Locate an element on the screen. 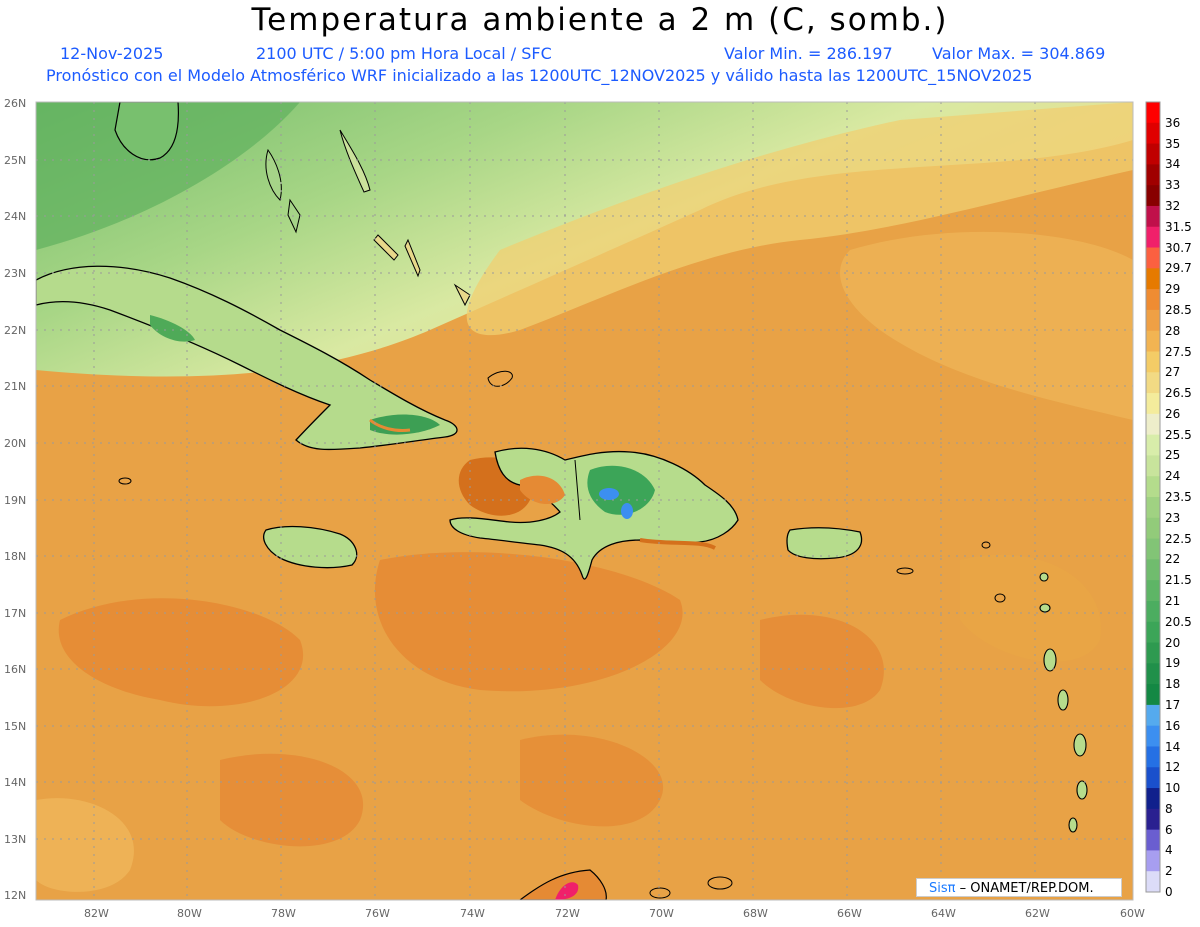 This screenshot has width=1200, height=927. legend-outline is located at coordinates (1153, 497).